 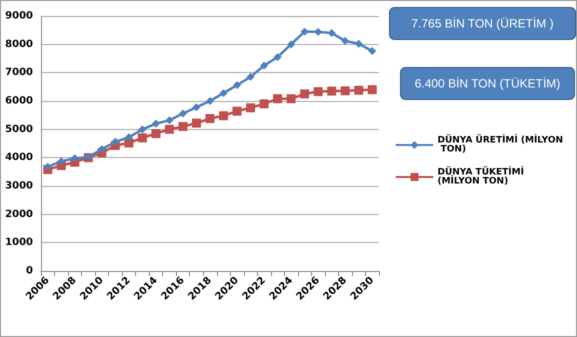 I want to click on text: 7.765 BİN TON (ÜRETİM ), so click(x=482, y=23).